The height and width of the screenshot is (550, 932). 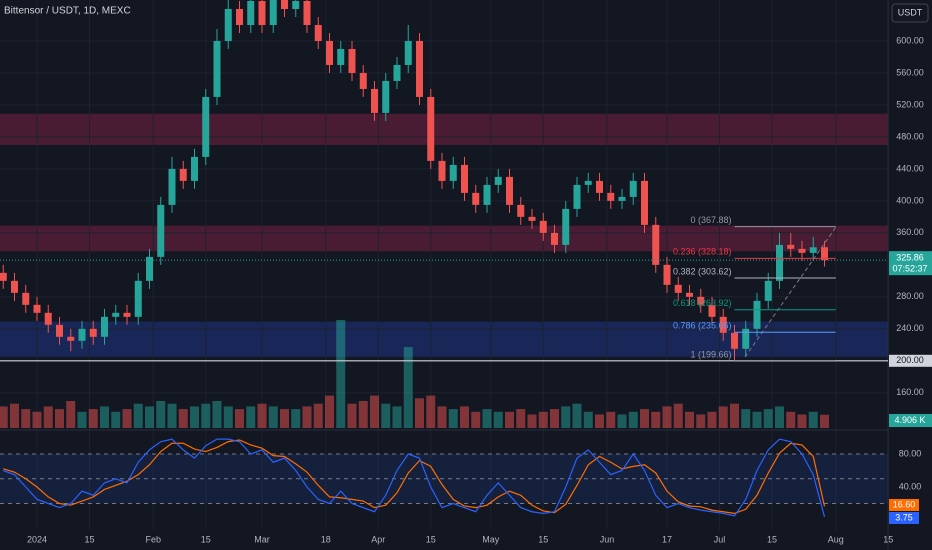 What do you see at coordinates (67, 11) in the screenshot?
I see `chart-title: Bittensor / USDT, 1D, MEXC` at bounding box center [67, 11].